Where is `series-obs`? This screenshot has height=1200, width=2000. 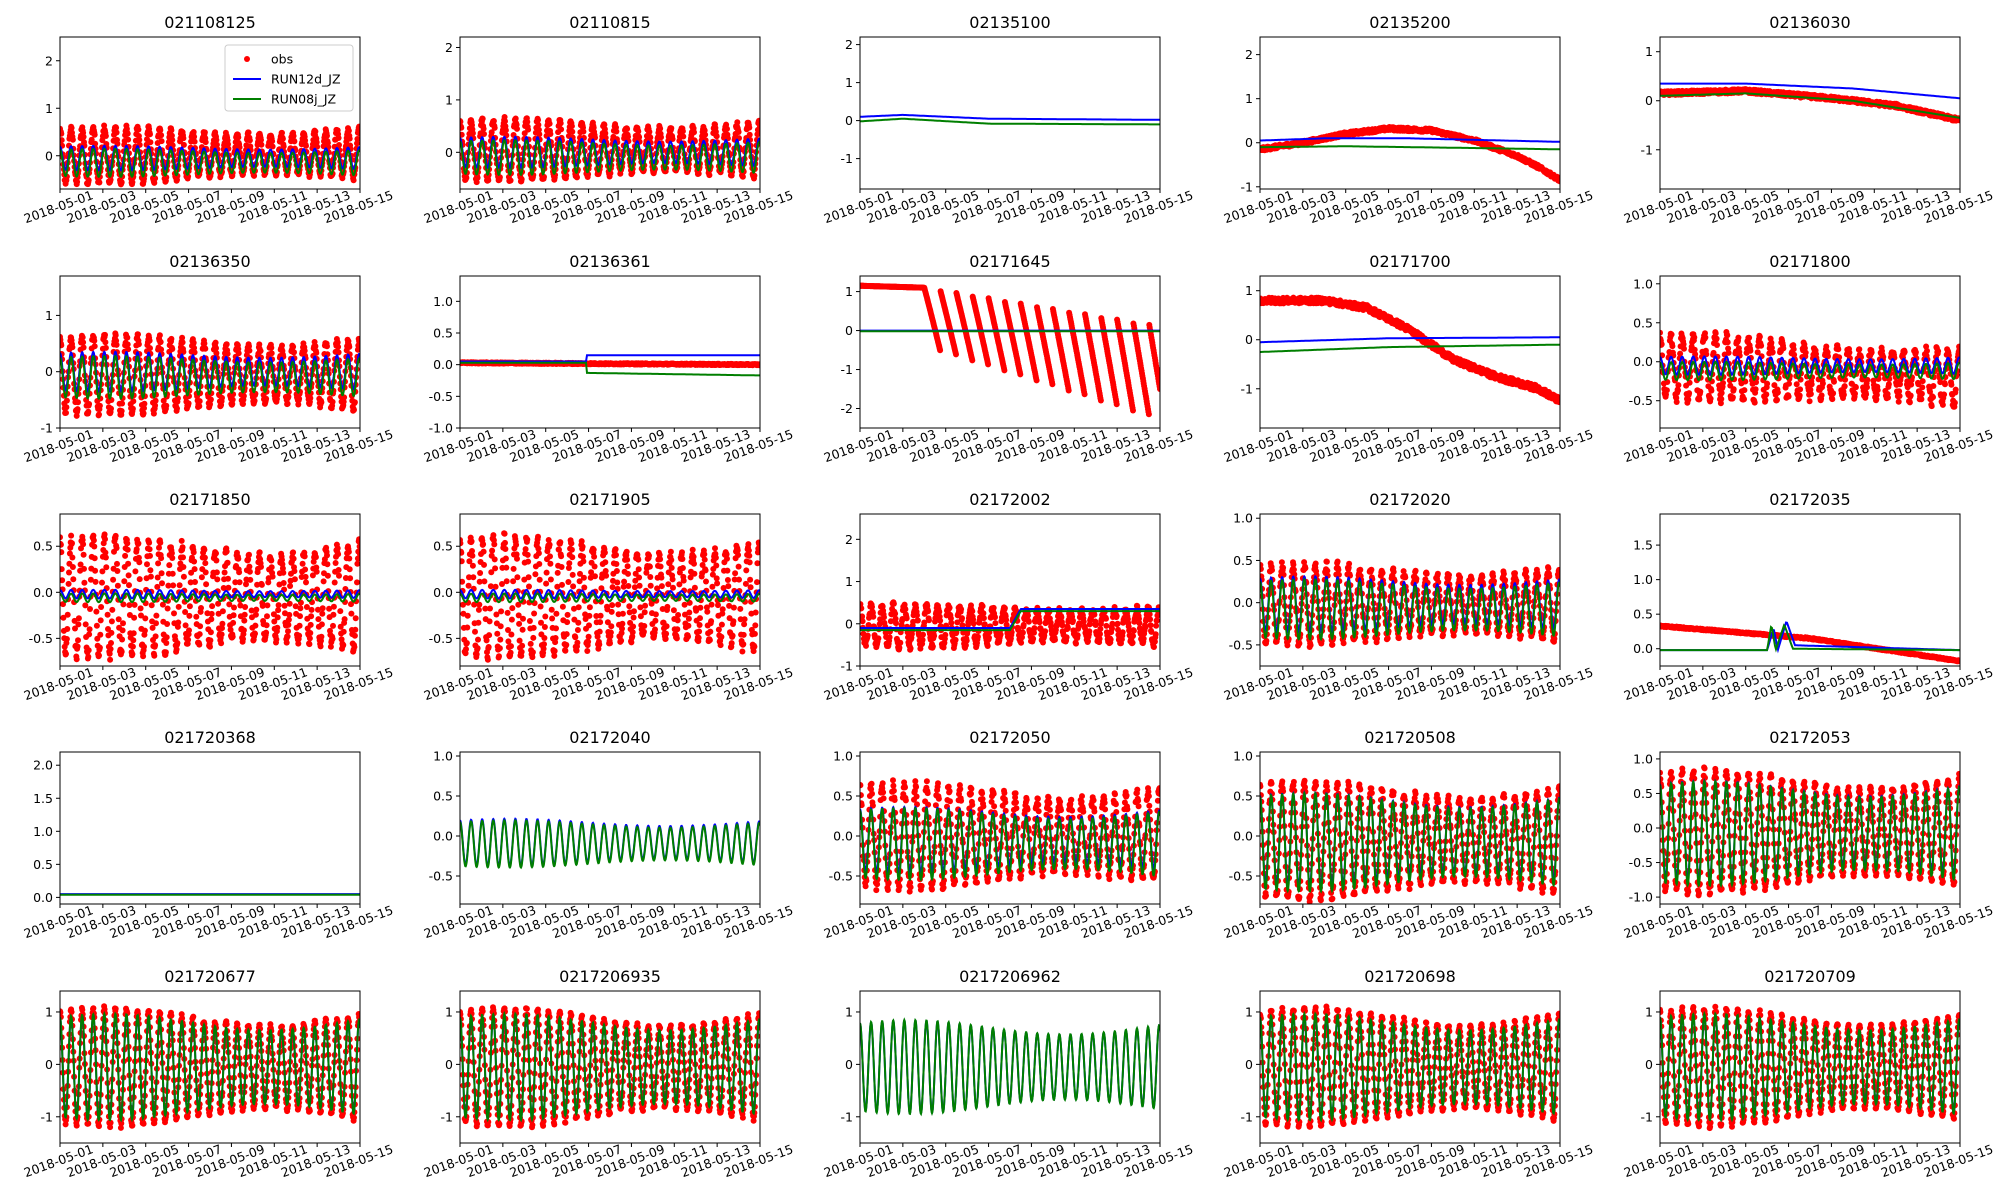
series-obs is located at coordinates (1010, 350).